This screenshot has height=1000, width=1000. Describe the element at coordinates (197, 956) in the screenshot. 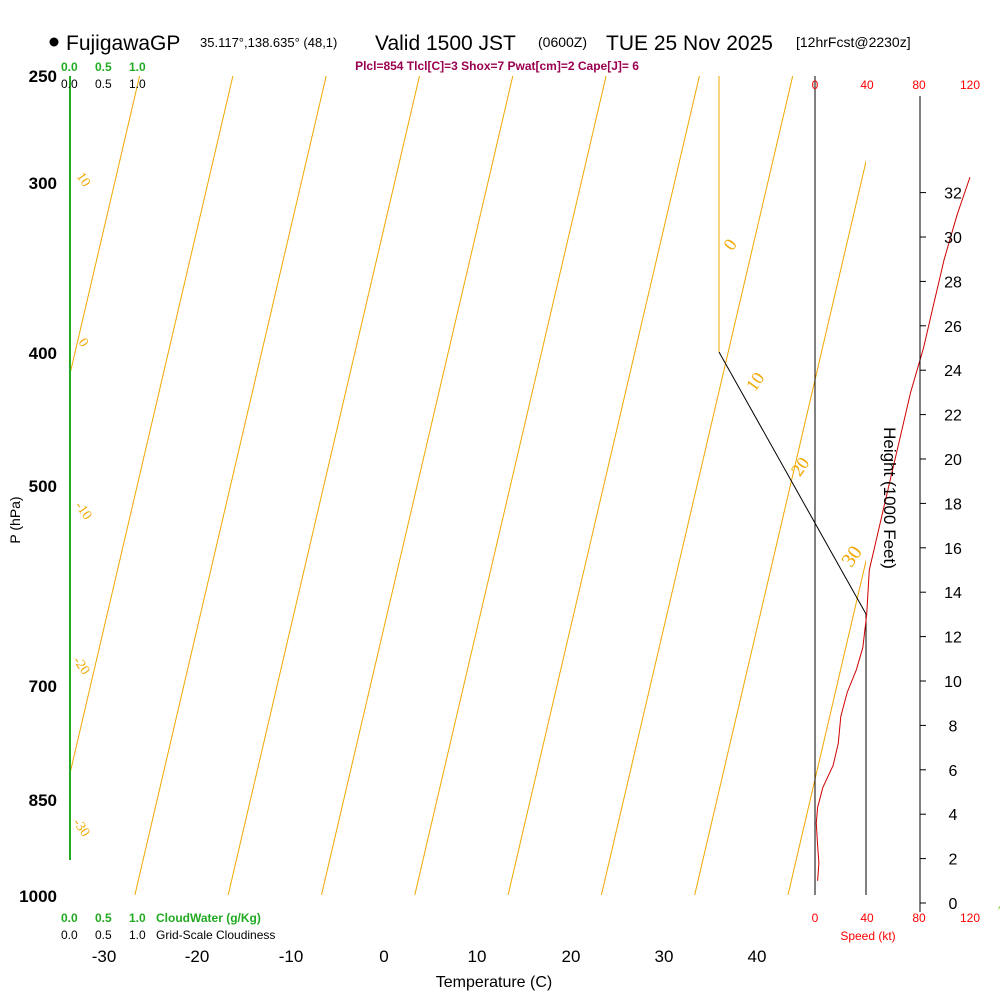

I see `temp-tick--20: -20` at that location.